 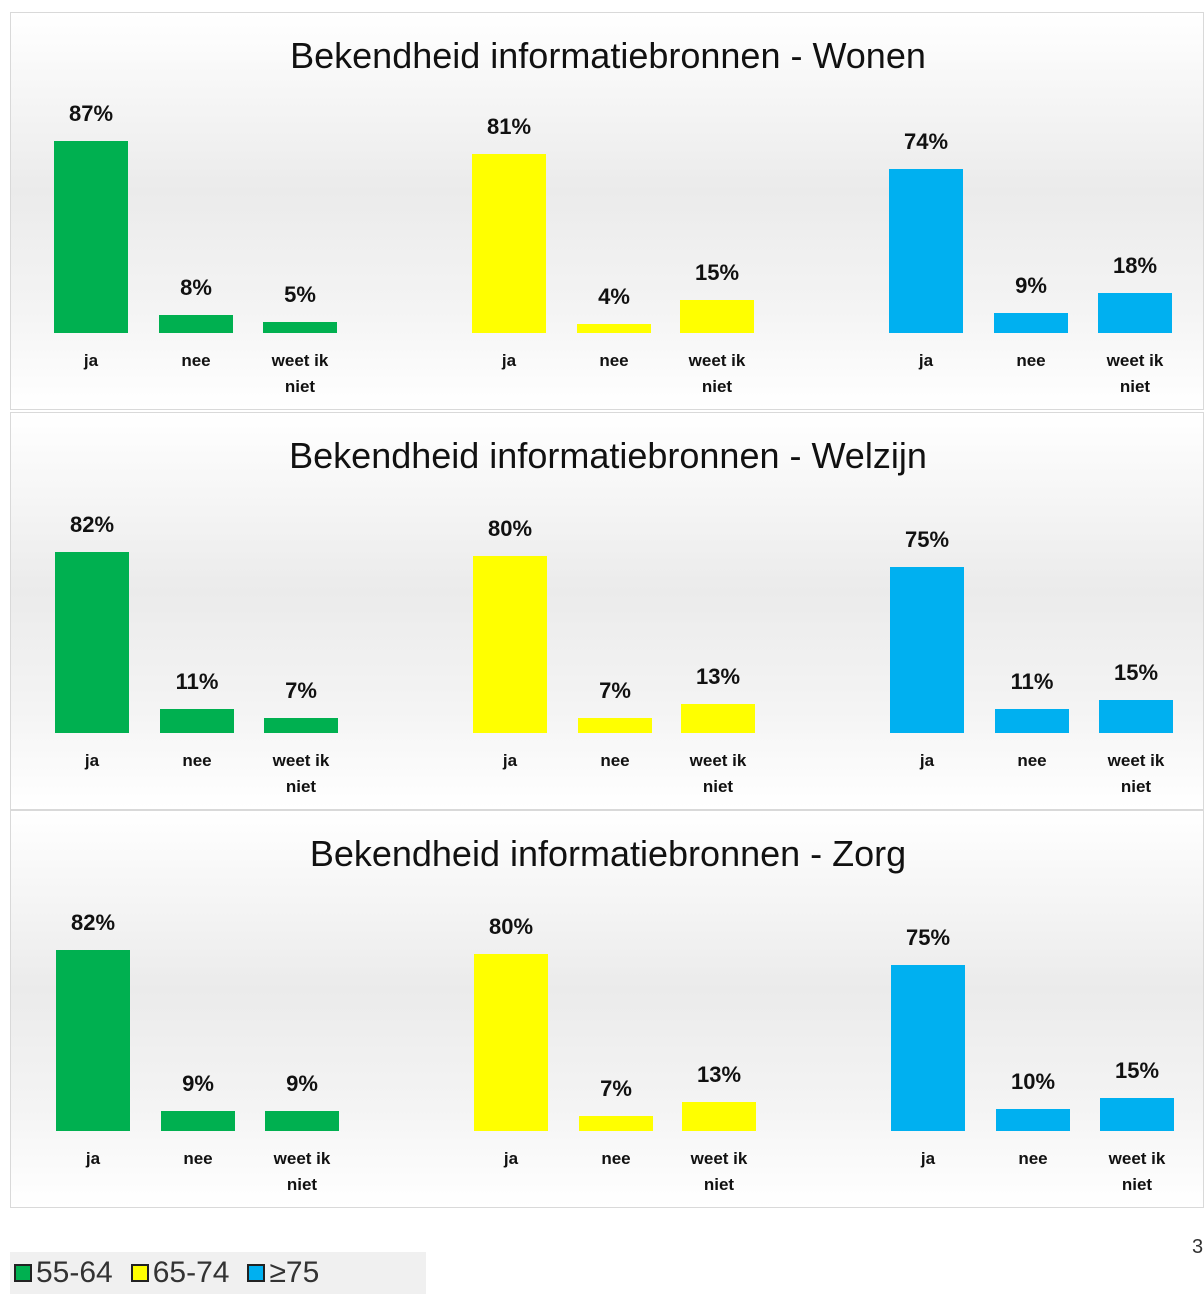 I want to click on legend-item: 65-74, so click(x=180, y=1273).